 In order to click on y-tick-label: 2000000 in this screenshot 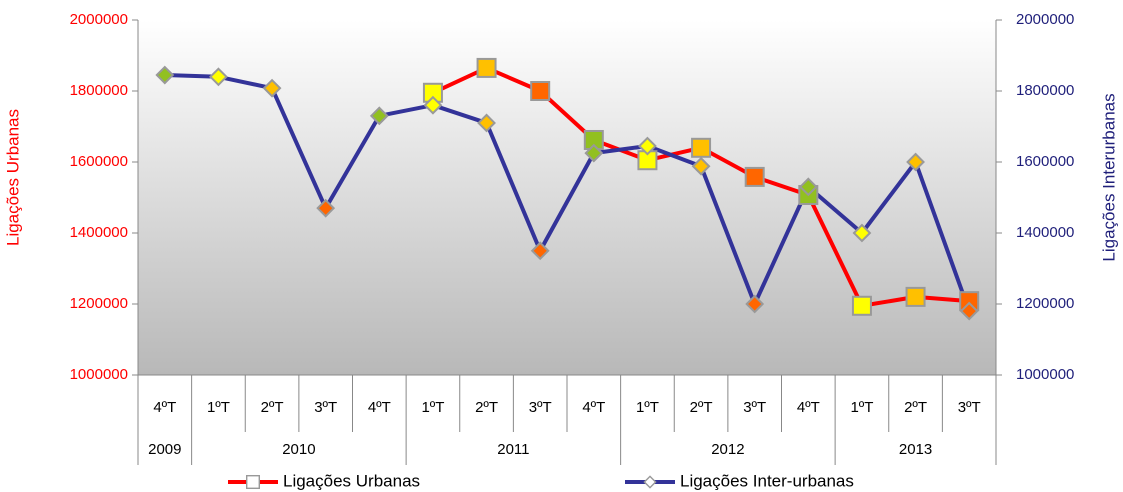, I will do `click(99, 19)`.